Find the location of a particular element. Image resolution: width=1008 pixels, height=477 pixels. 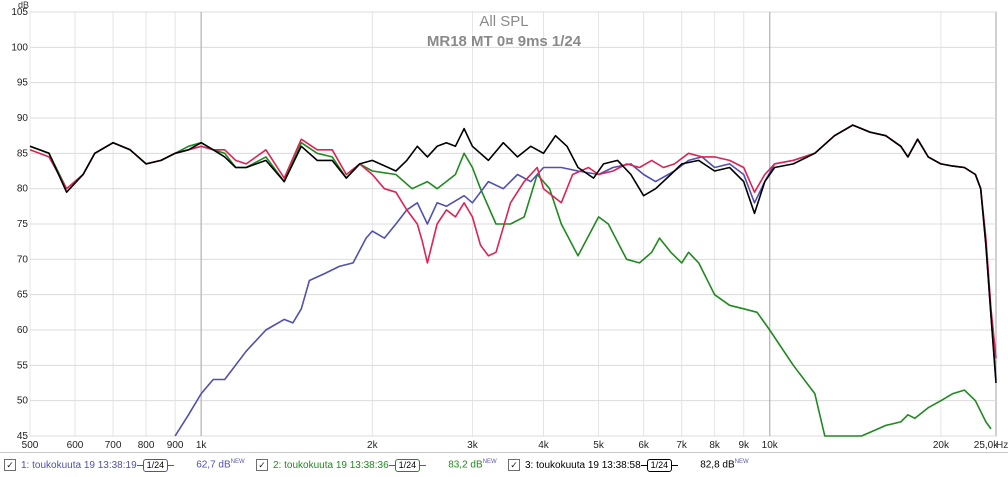

y-tick-label: 60 is located at coordinates (23, 330).